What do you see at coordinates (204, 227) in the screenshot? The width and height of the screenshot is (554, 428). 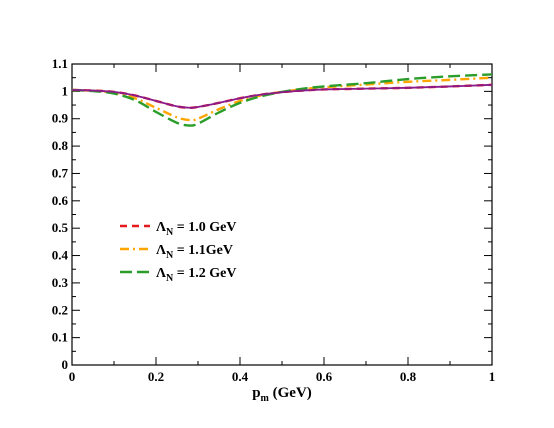 I see `legend-value: = 1.0 GeV` at bounding box center [204, 227].